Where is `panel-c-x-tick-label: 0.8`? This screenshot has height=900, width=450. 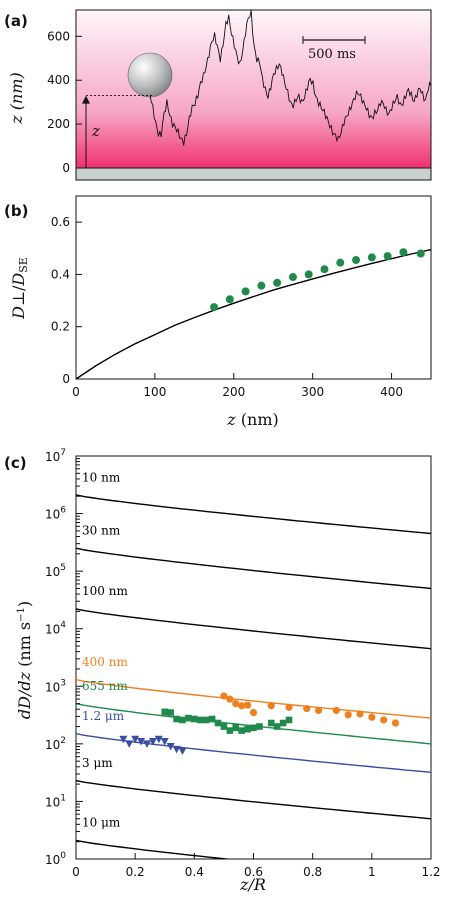
panel-c-x-tick-label: 0.8 is located at coordinates (312, 872).